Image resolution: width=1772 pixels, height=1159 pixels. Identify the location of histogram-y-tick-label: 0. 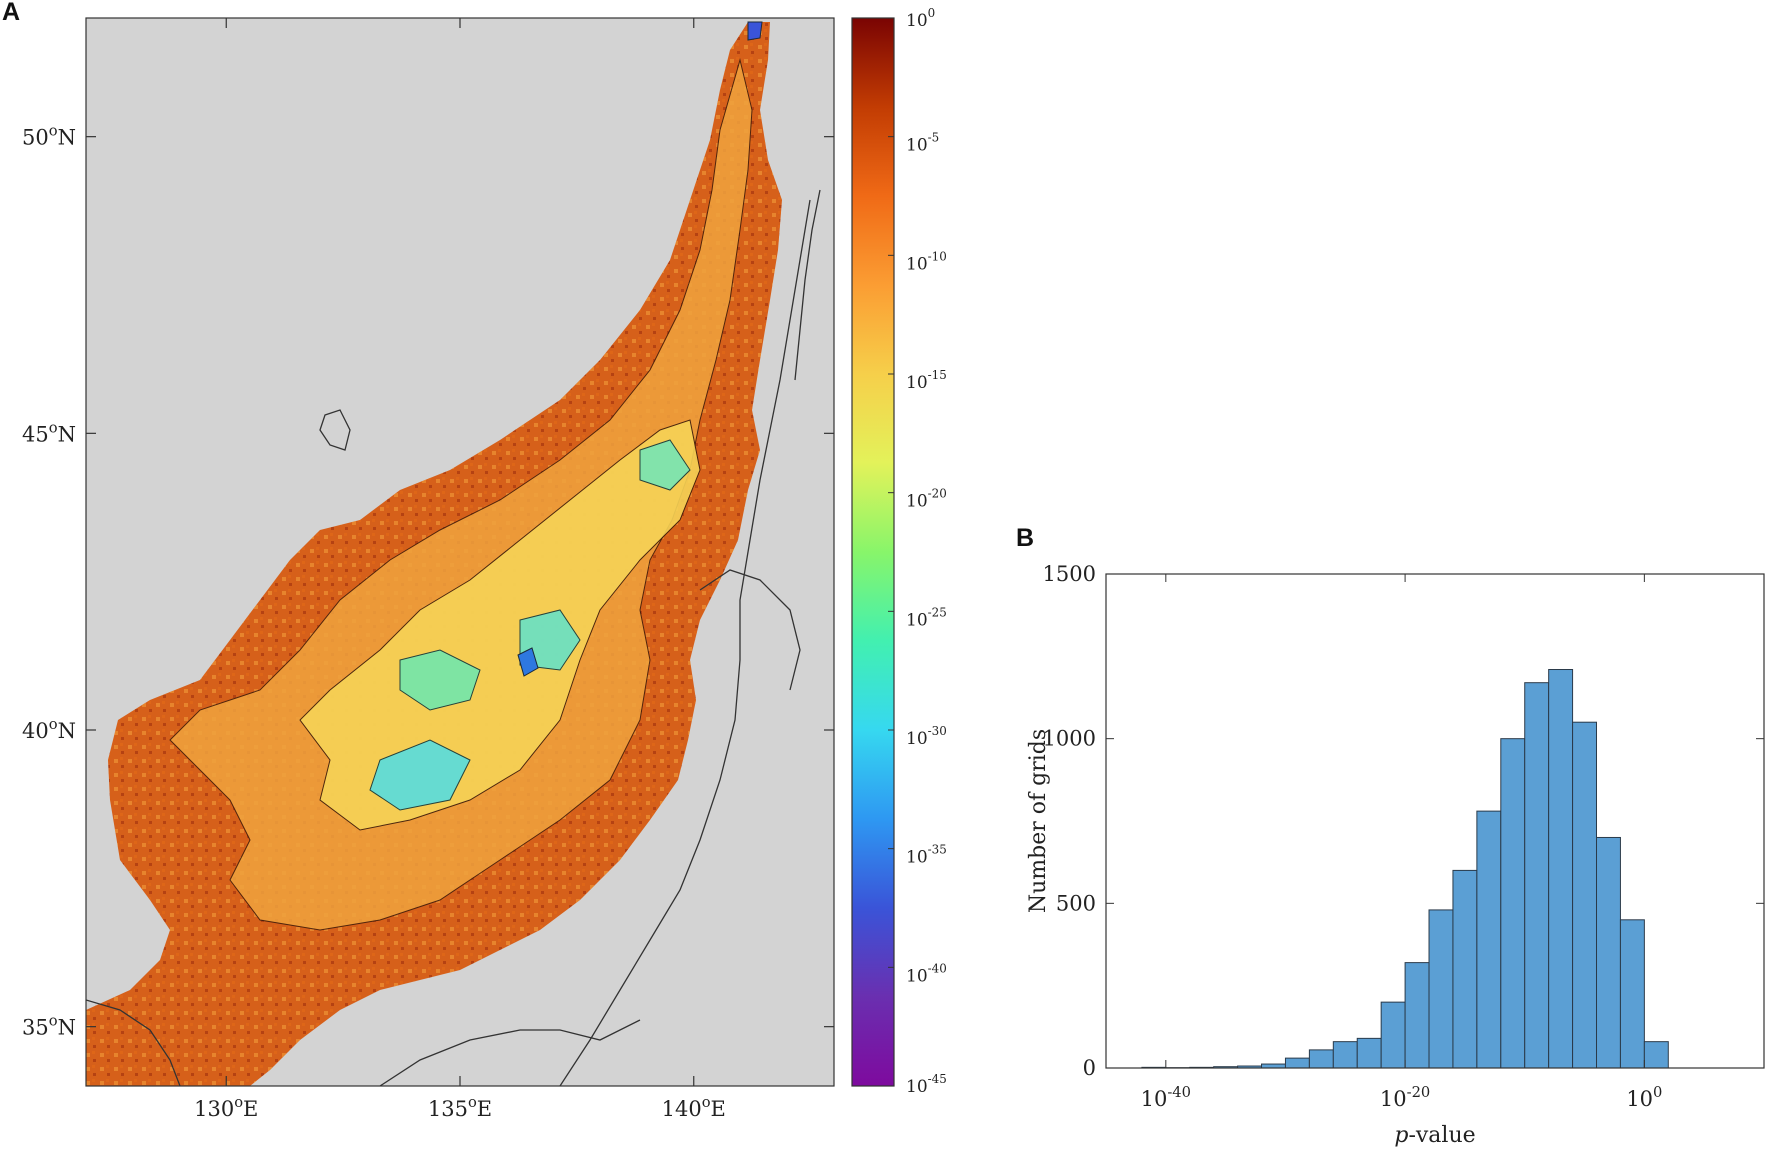
(1089, 1068).